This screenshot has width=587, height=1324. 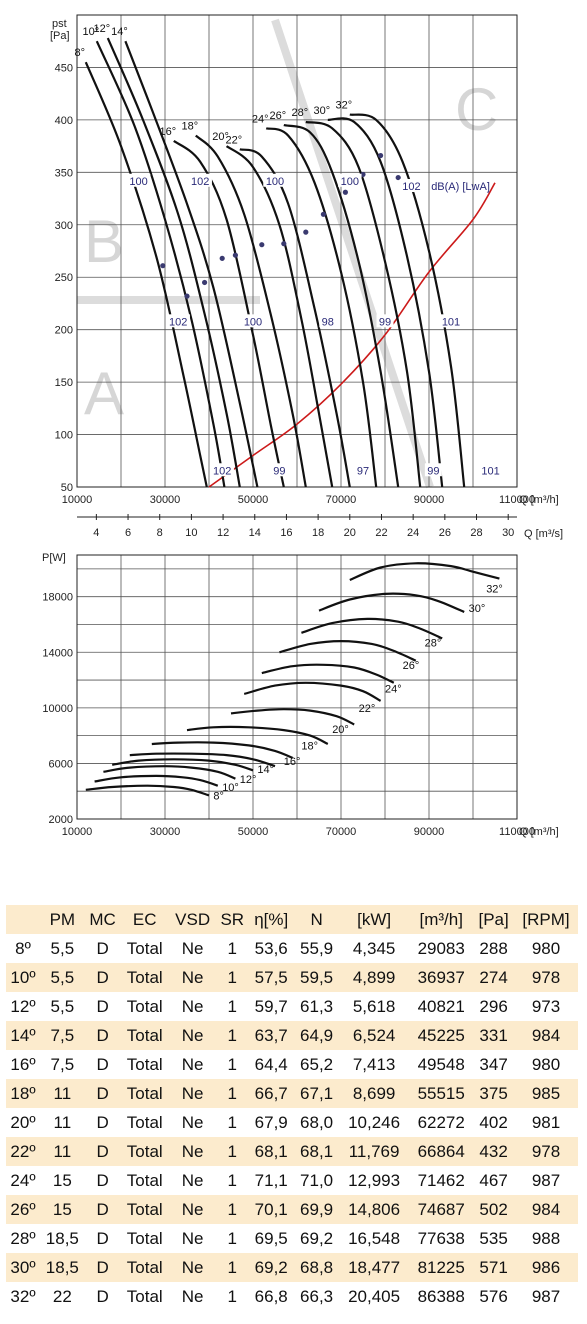 What do you see at coordinates (493, 1035) in the screenshot?
I see `table-cell: 331` at bounding box center [493, 1035].